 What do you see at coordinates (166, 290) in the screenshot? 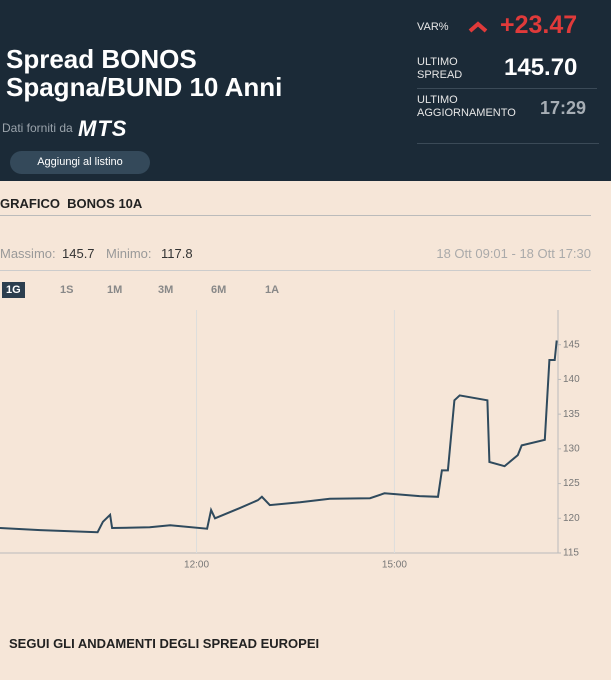
I see `tab: 3M` at bounding box center [166, 290].